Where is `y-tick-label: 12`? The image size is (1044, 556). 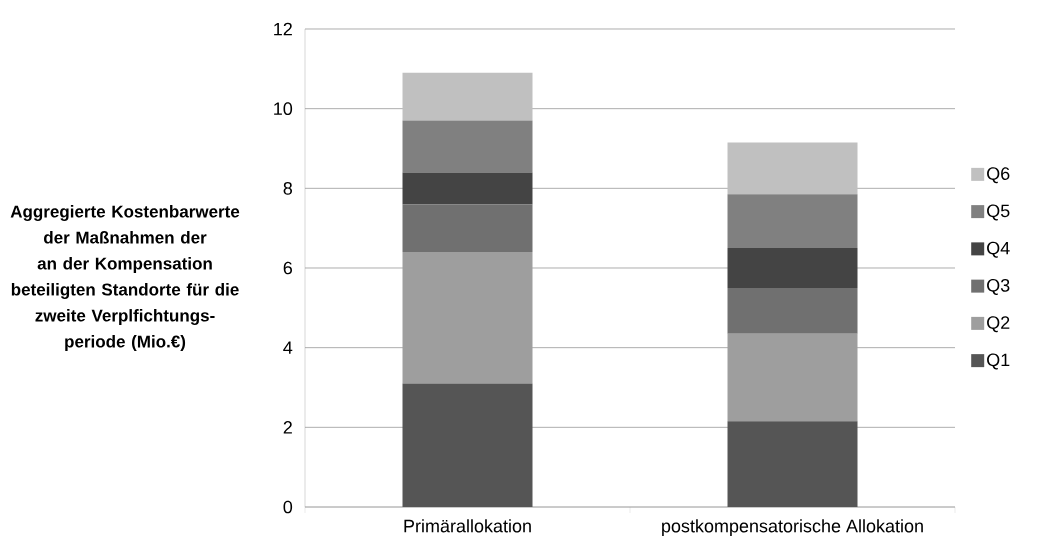 y-tick-label: 12 is located at coordinates (283, 29).